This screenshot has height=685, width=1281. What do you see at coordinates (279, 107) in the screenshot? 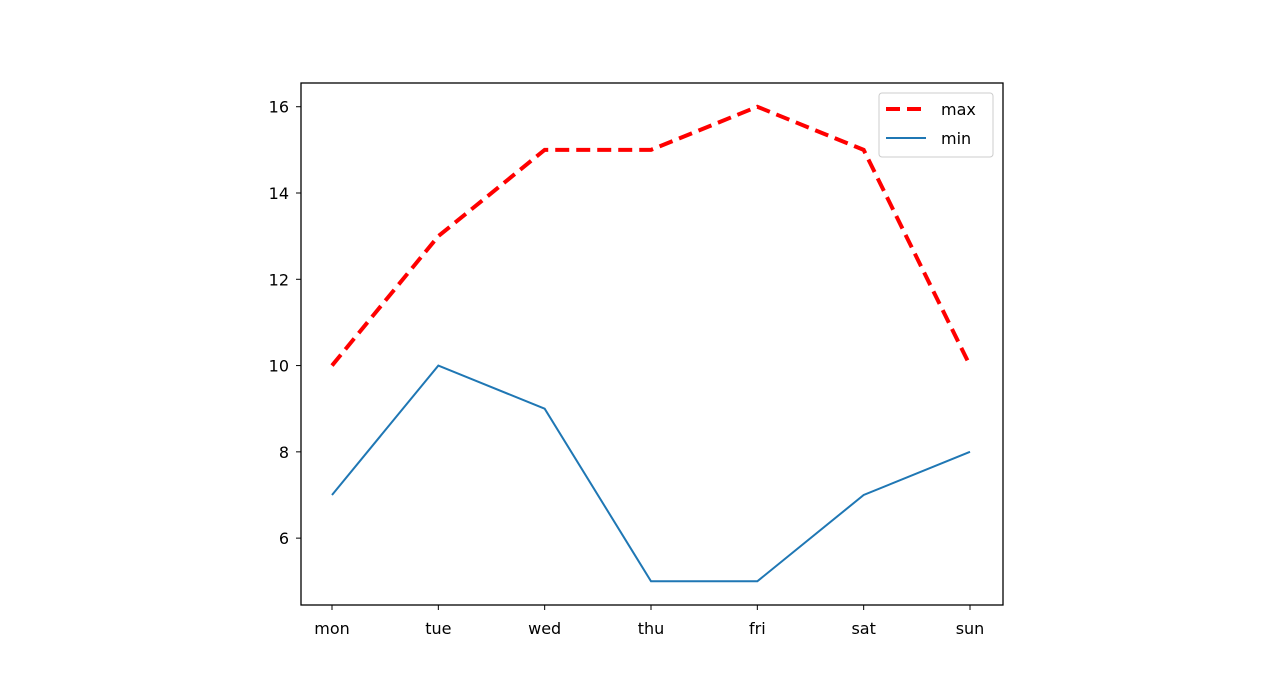
I see `y-tick-label: 16` at bounding box center [279, 107].